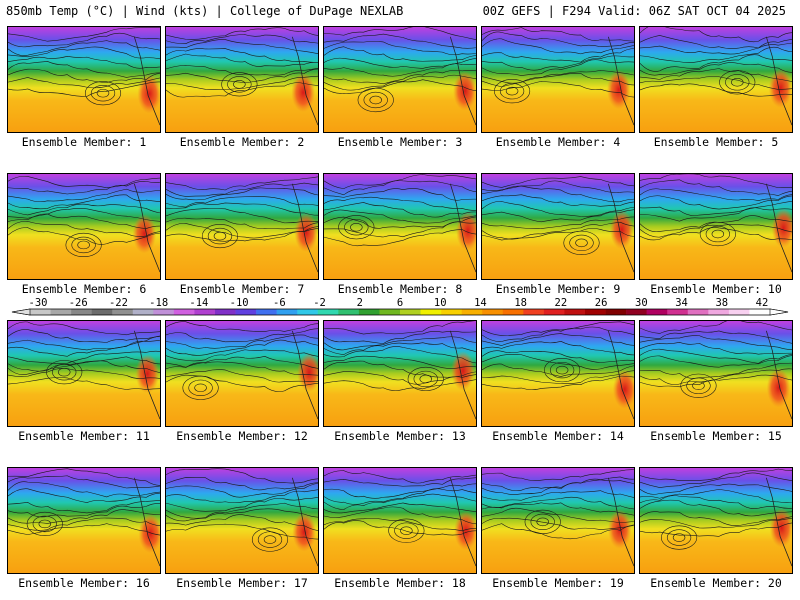 The height and width of the screenshot is (600, 800). What do you see at coordinates (84, 583) in the screenshot?
I see `ensemble-member-label: Ensemble Member: 16` at bounding box center [84, 583].